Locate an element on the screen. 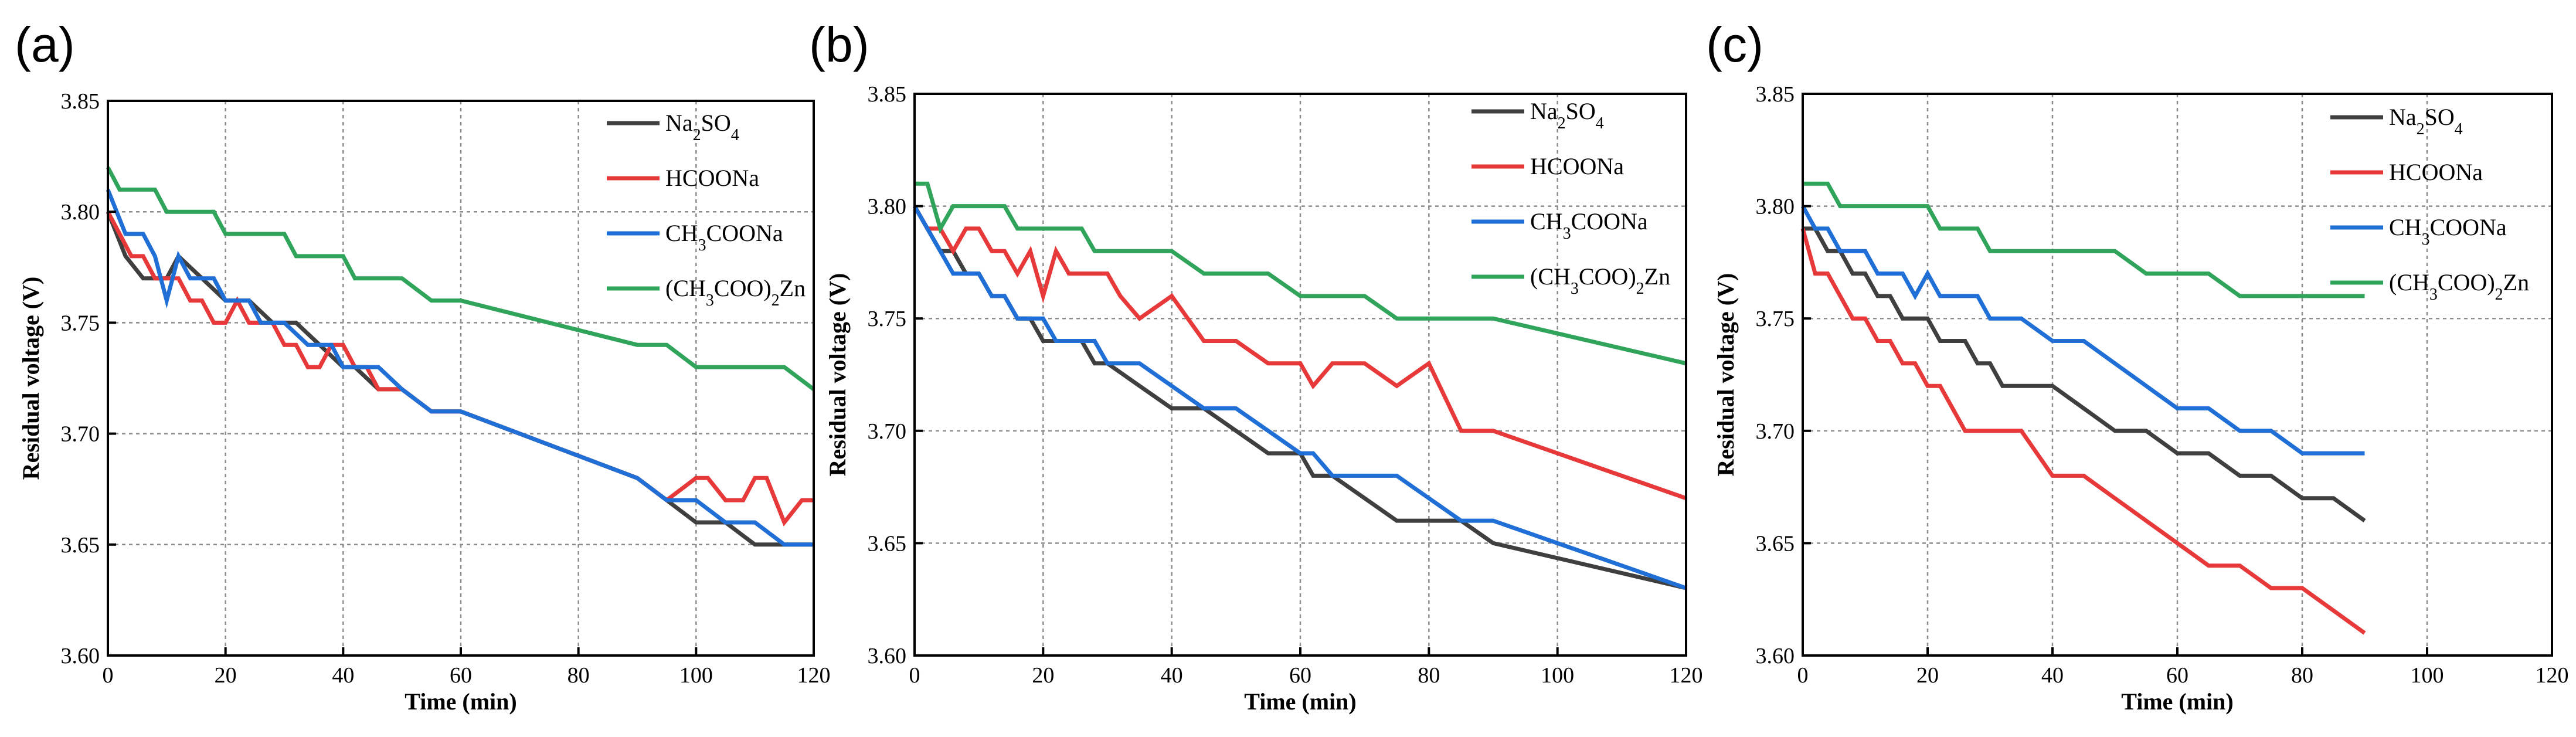  series-line-na2so4 is located at coordinates (2084, 374).